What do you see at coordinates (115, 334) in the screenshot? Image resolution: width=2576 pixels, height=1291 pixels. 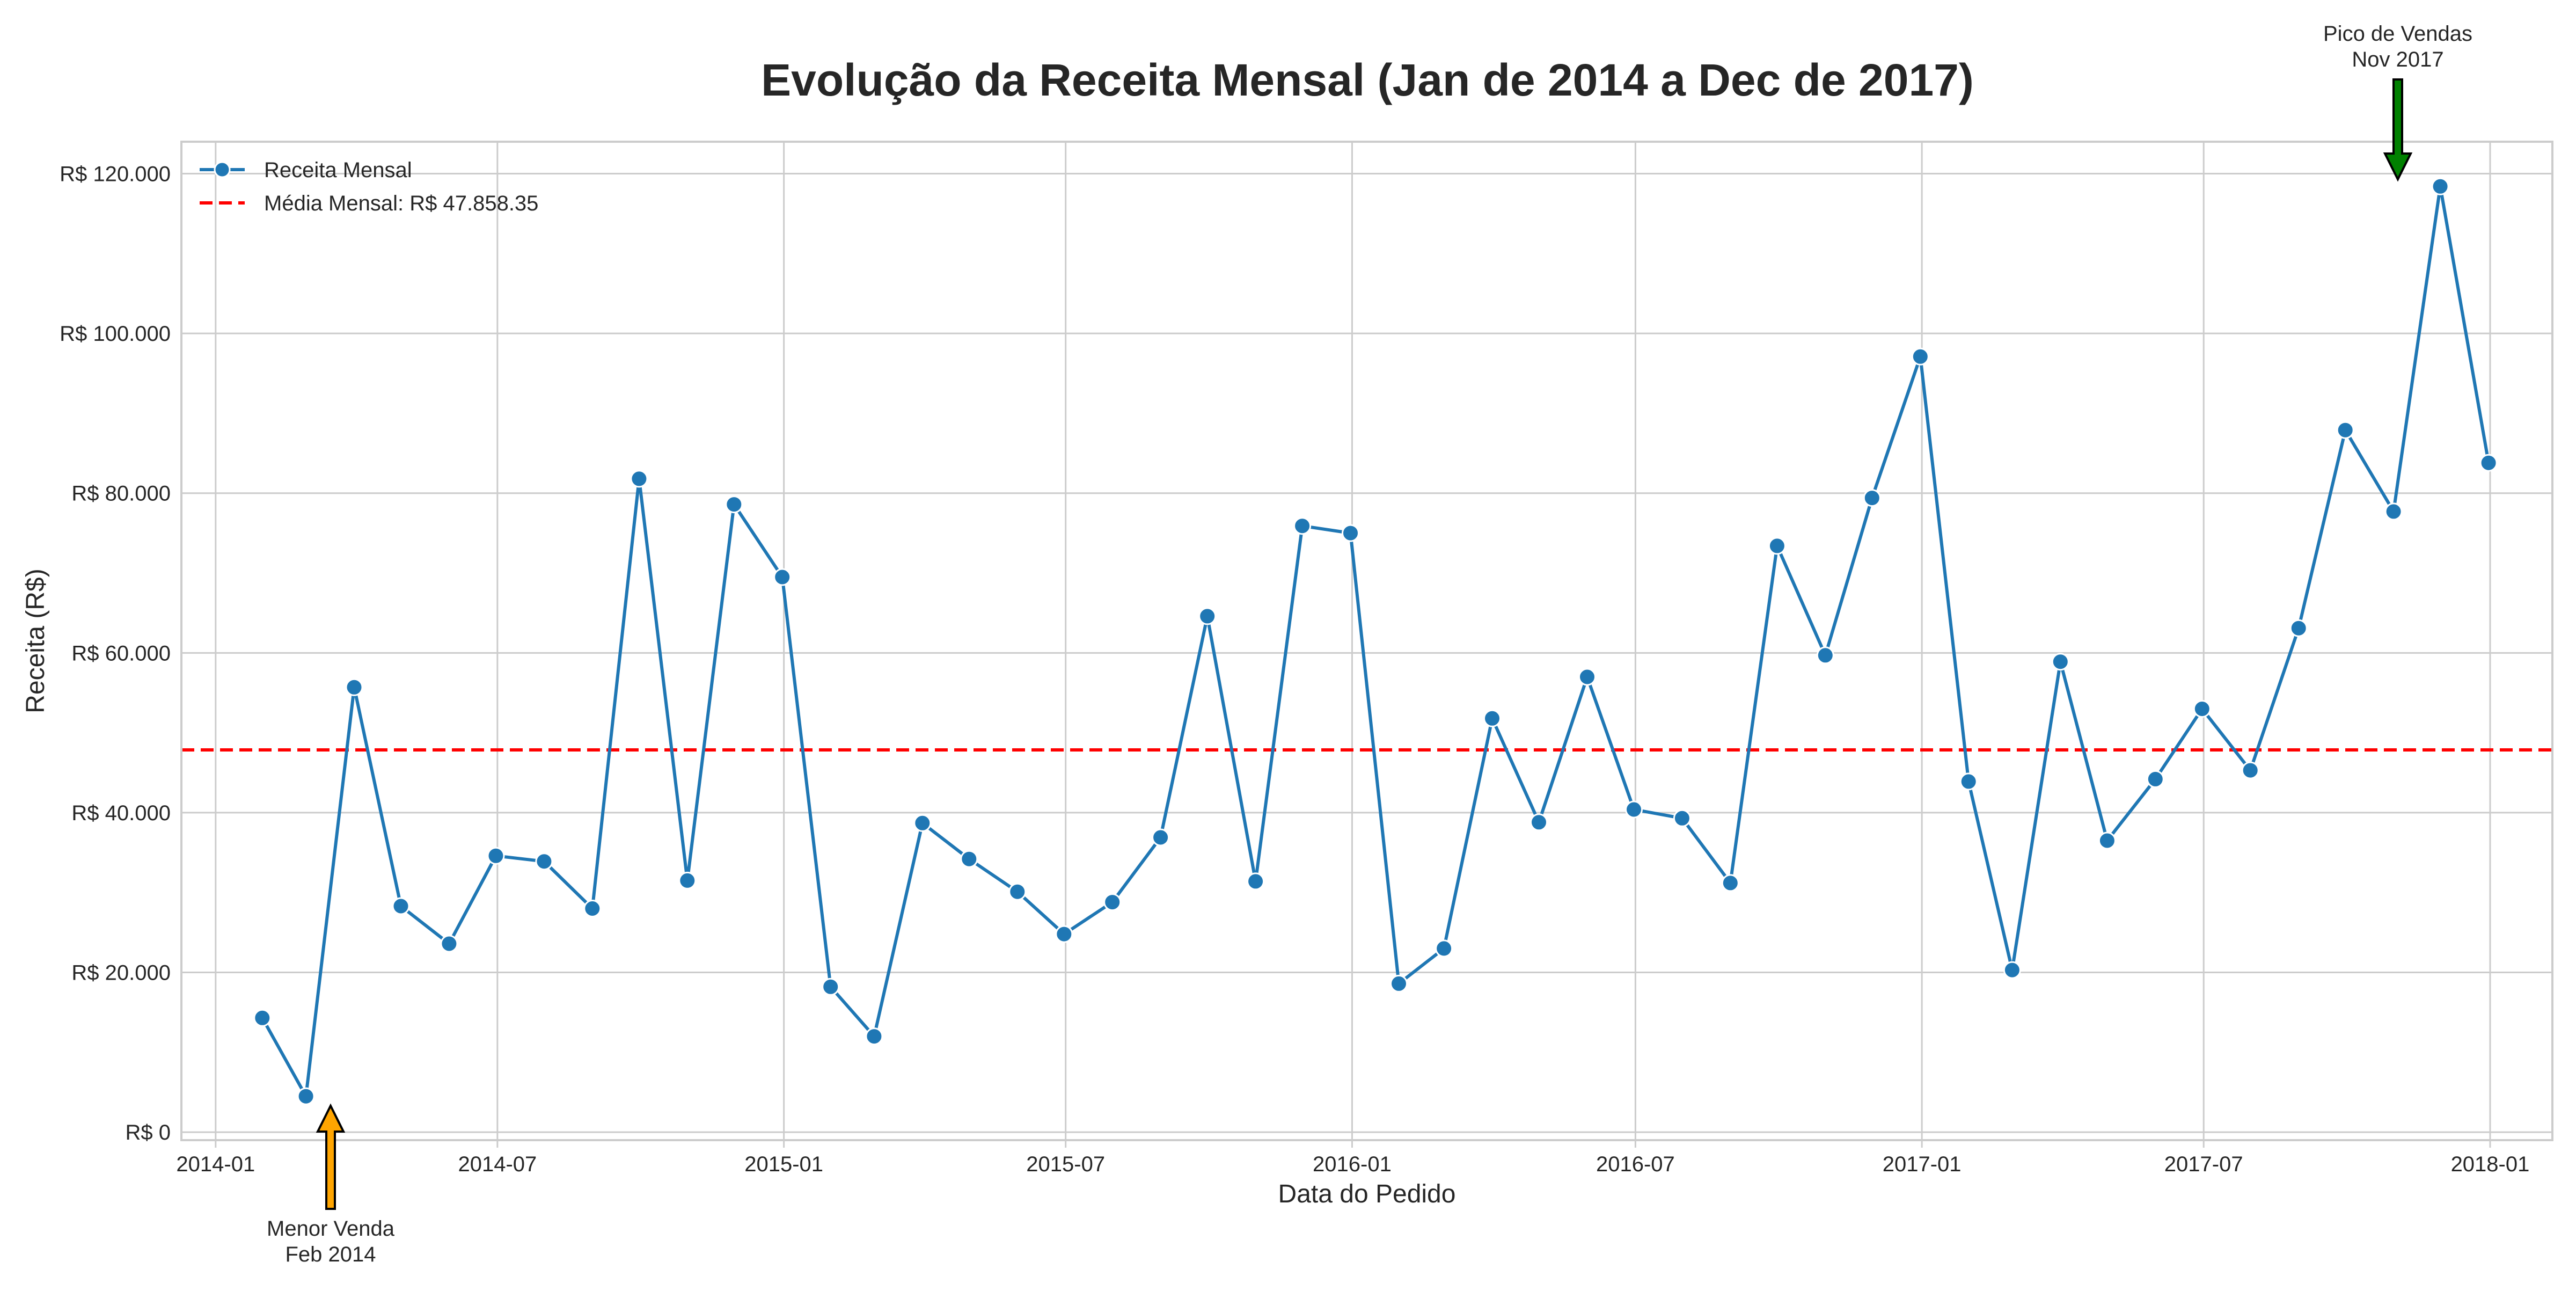 I see `y-tick-label: R$ 100.000` at bounding box center [115, 334].